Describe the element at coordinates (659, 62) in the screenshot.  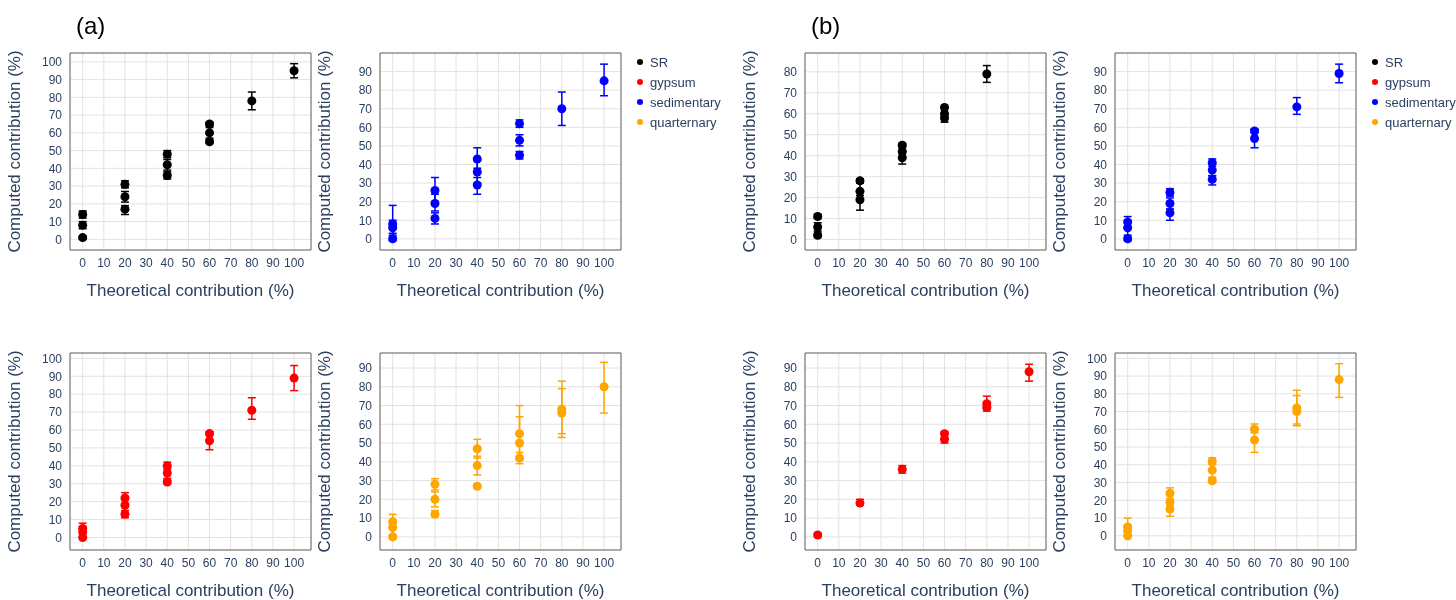
I see `legend-label: SR` at that location.